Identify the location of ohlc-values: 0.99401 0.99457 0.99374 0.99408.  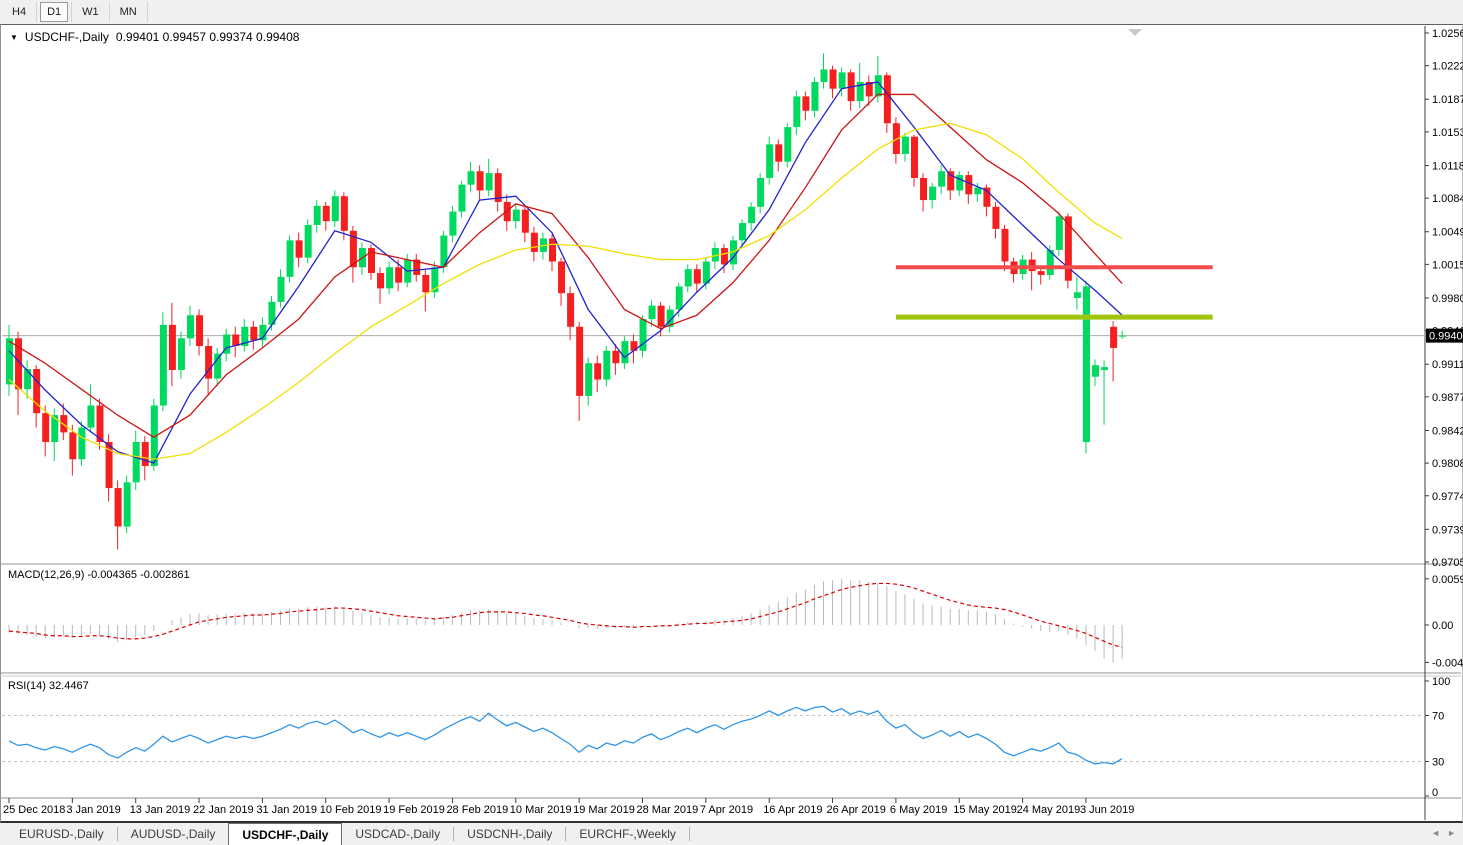
(207, 37).